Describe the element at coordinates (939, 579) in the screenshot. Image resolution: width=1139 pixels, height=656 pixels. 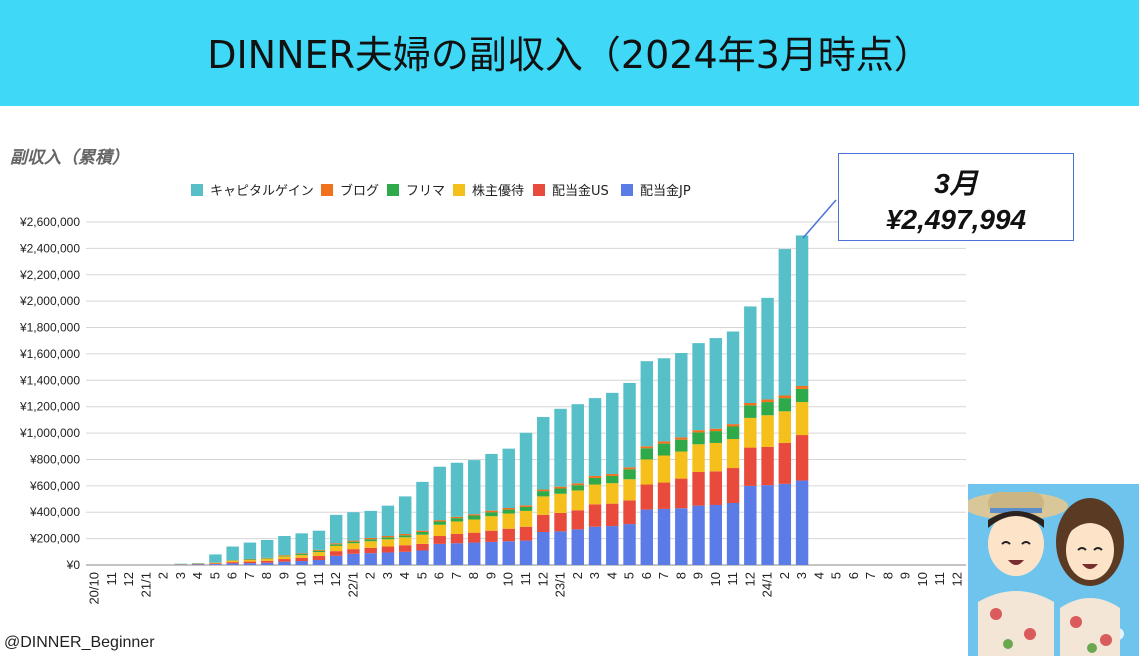
I see `x-tick-label: 11` at that location.